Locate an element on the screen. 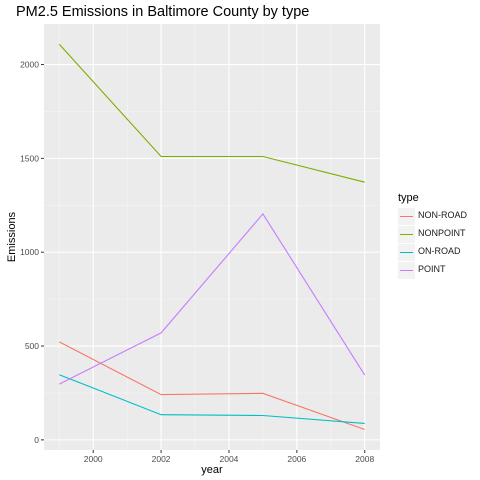 The width and height of the screenshot is (480, 480). x-tick-label: 2008 is located at coordinates (364, 459).